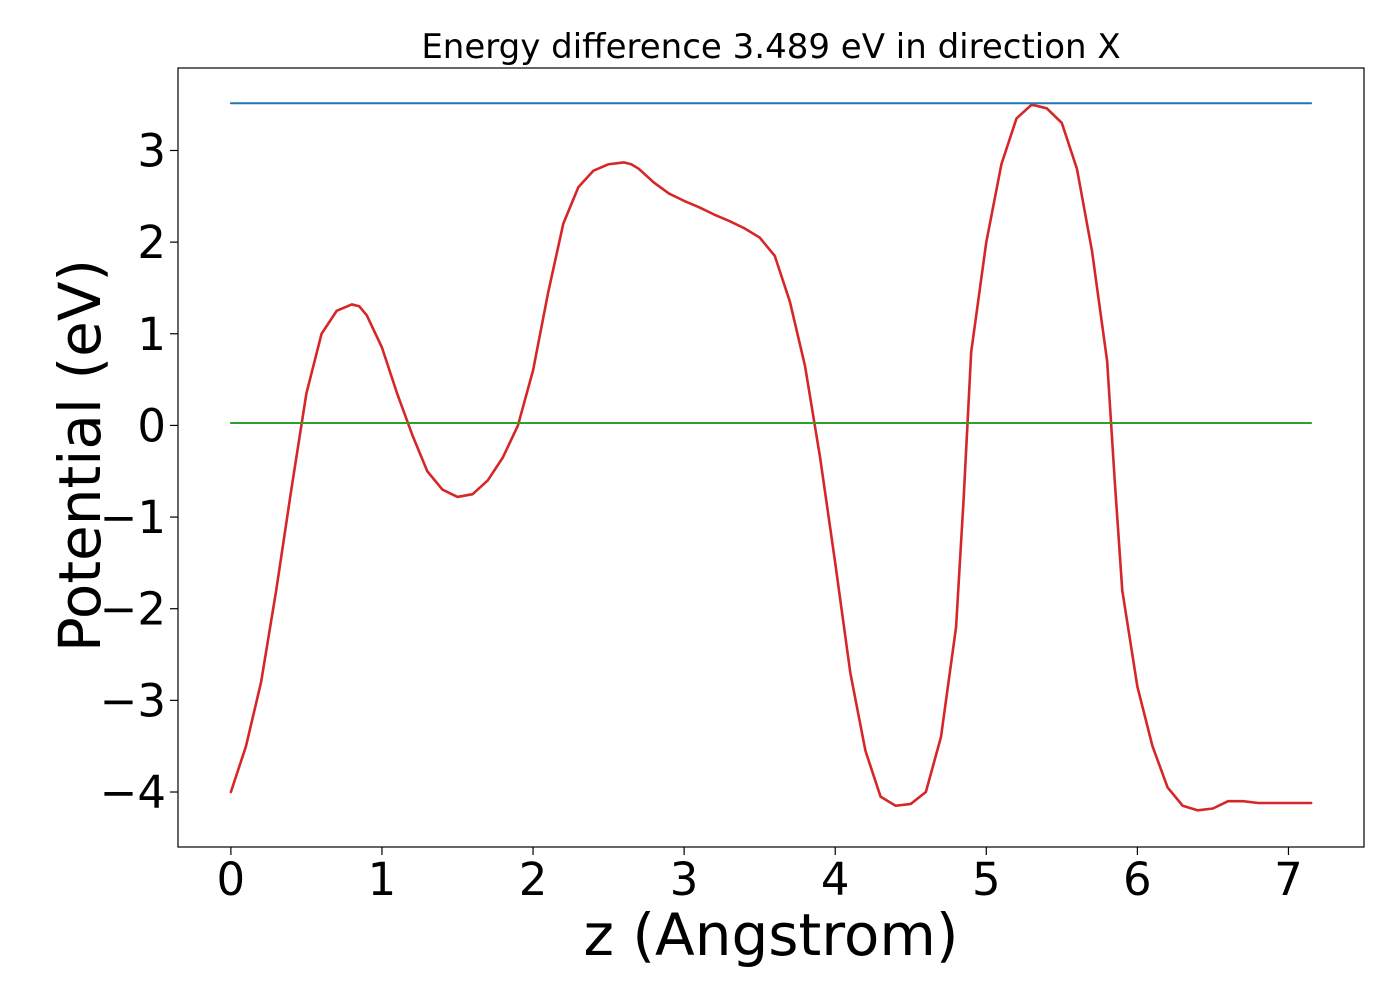 This screenshot has width=1400, height=1000. Describe the element at coordinates (151, 425) in the screenshot. I see `y-tick-label: 0` at that location.